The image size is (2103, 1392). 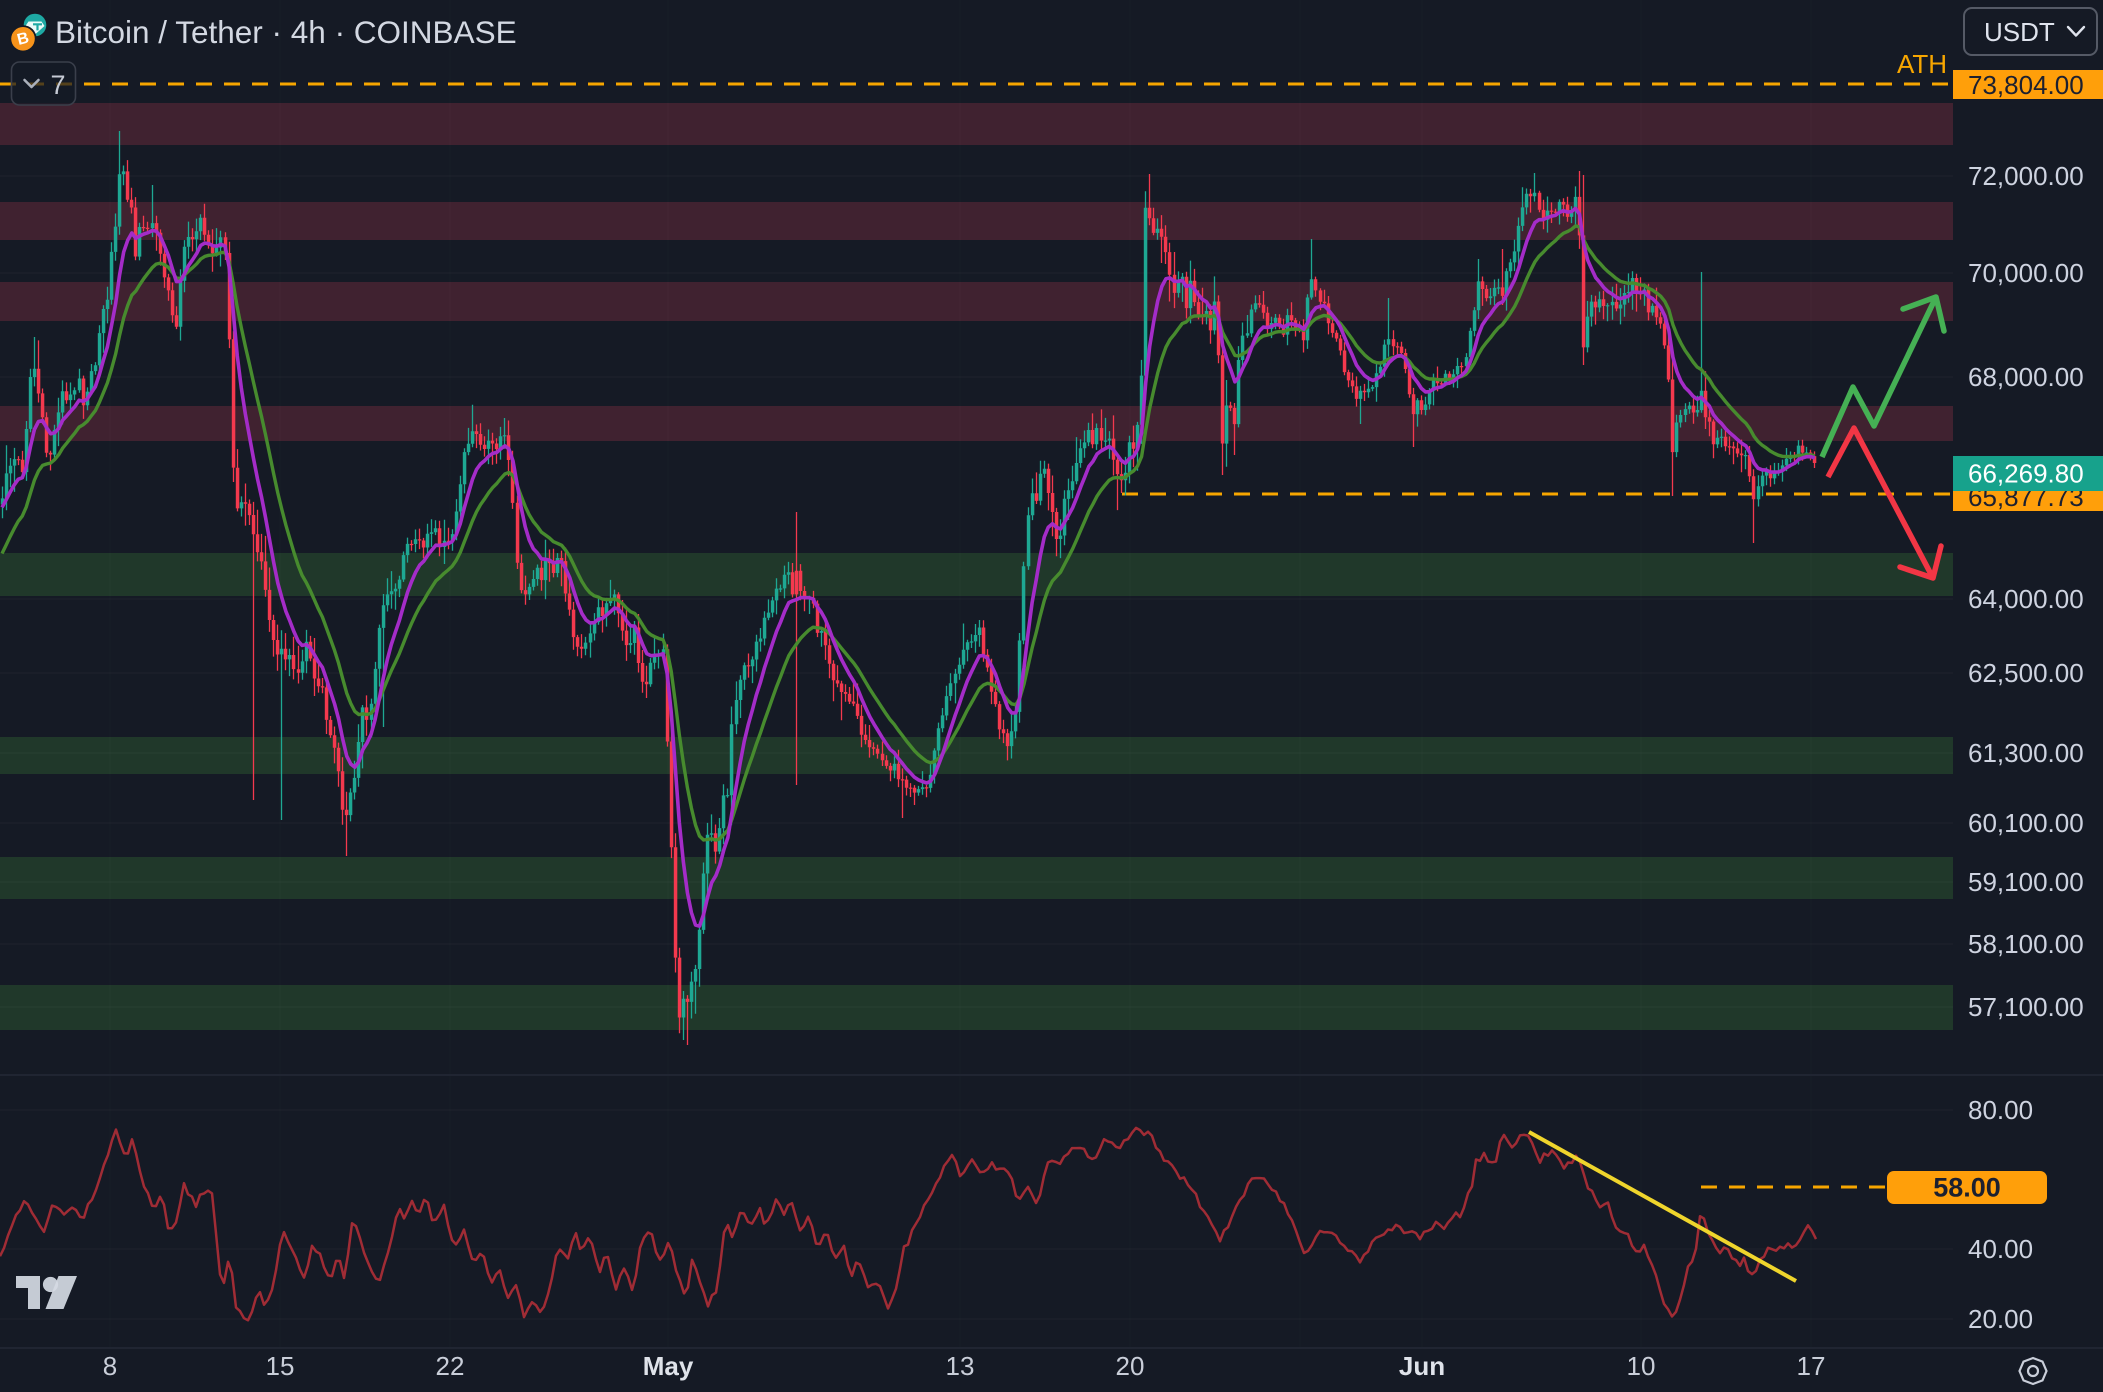 I want to click on svg-text: 17, so click(x=1811, y=1366).